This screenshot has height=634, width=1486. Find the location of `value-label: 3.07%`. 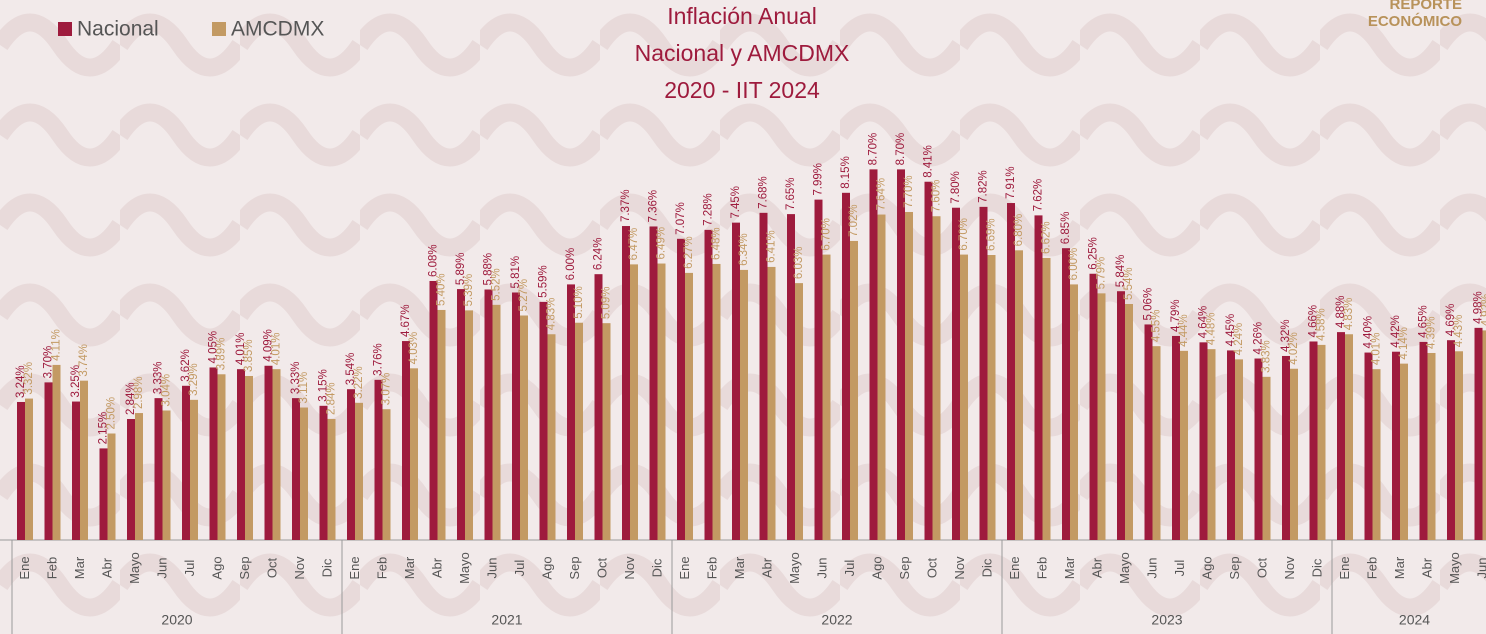

value-label: 3.07% is located at coordinates (387, 389).